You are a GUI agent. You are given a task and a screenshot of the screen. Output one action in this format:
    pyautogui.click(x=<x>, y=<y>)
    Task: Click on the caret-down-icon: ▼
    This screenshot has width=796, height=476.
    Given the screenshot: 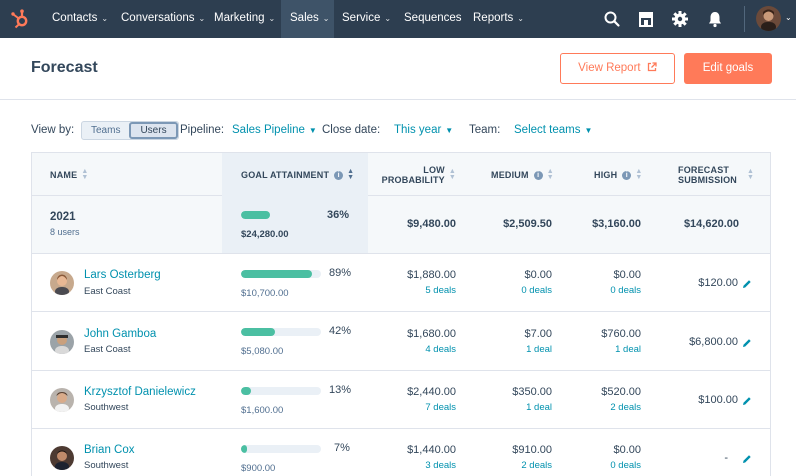 What is the action you would take?
    pyautogui.click(x=588, y=130)
    